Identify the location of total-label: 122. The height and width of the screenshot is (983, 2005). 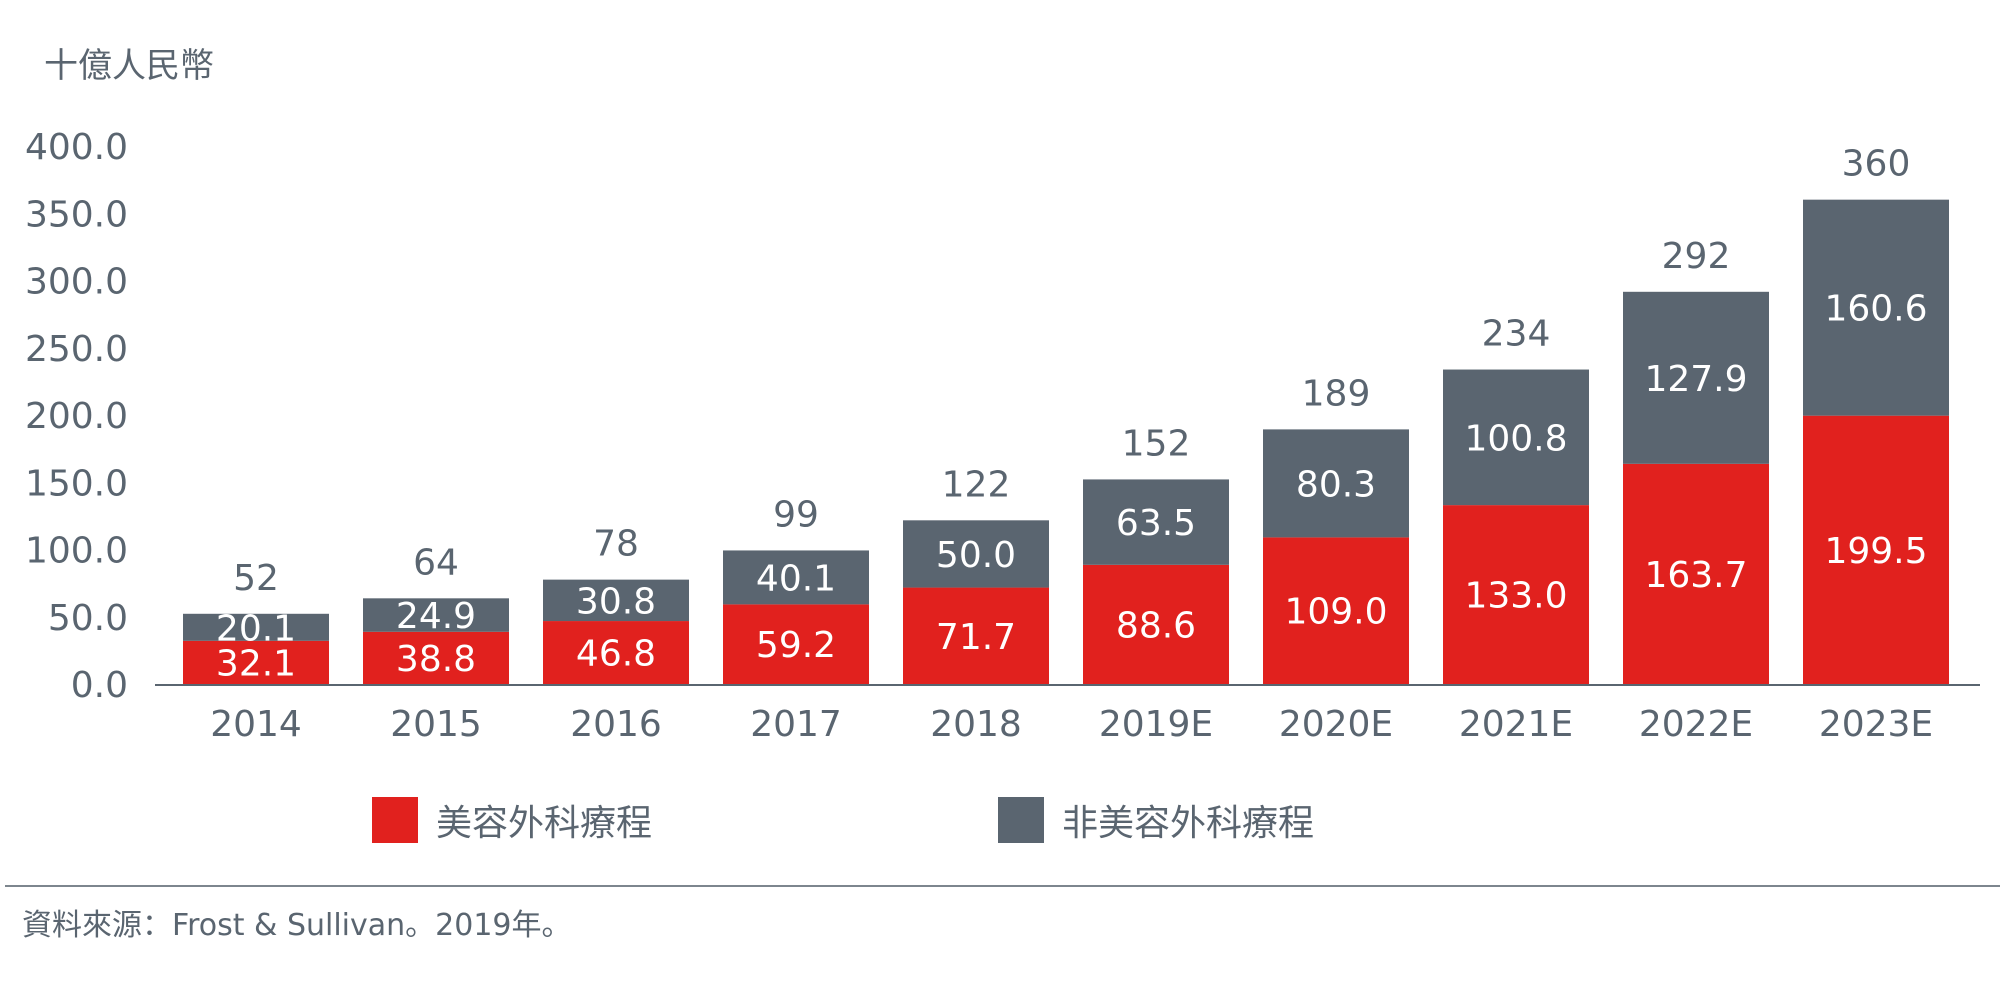
(976, 484).